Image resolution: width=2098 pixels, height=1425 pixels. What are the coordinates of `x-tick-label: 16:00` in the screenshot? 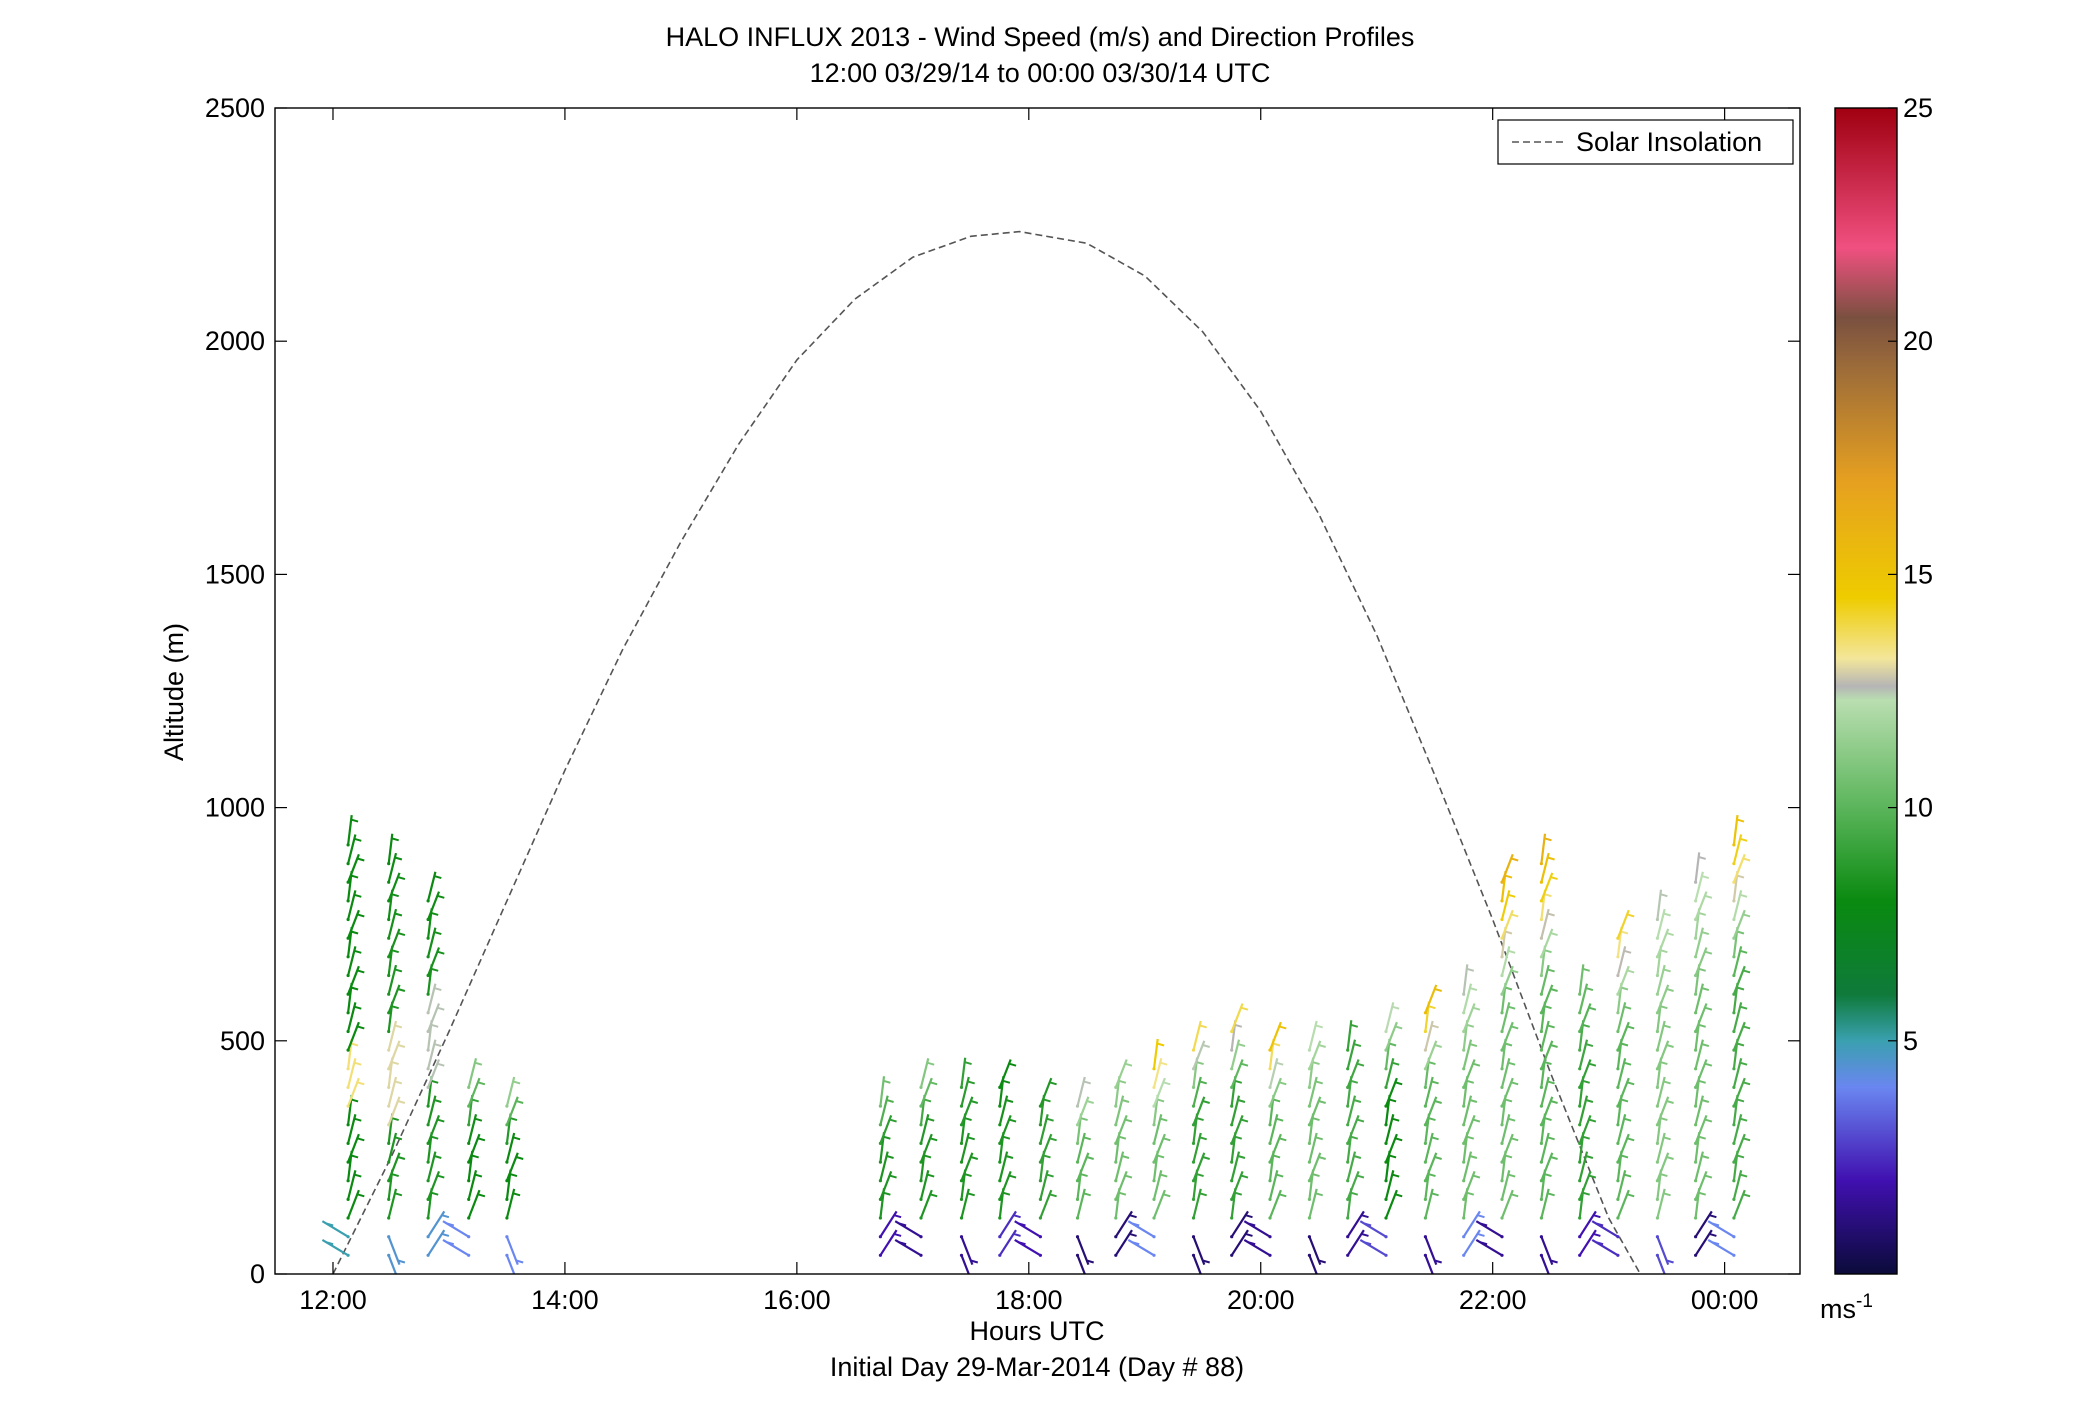 It's located at (797, 1300).